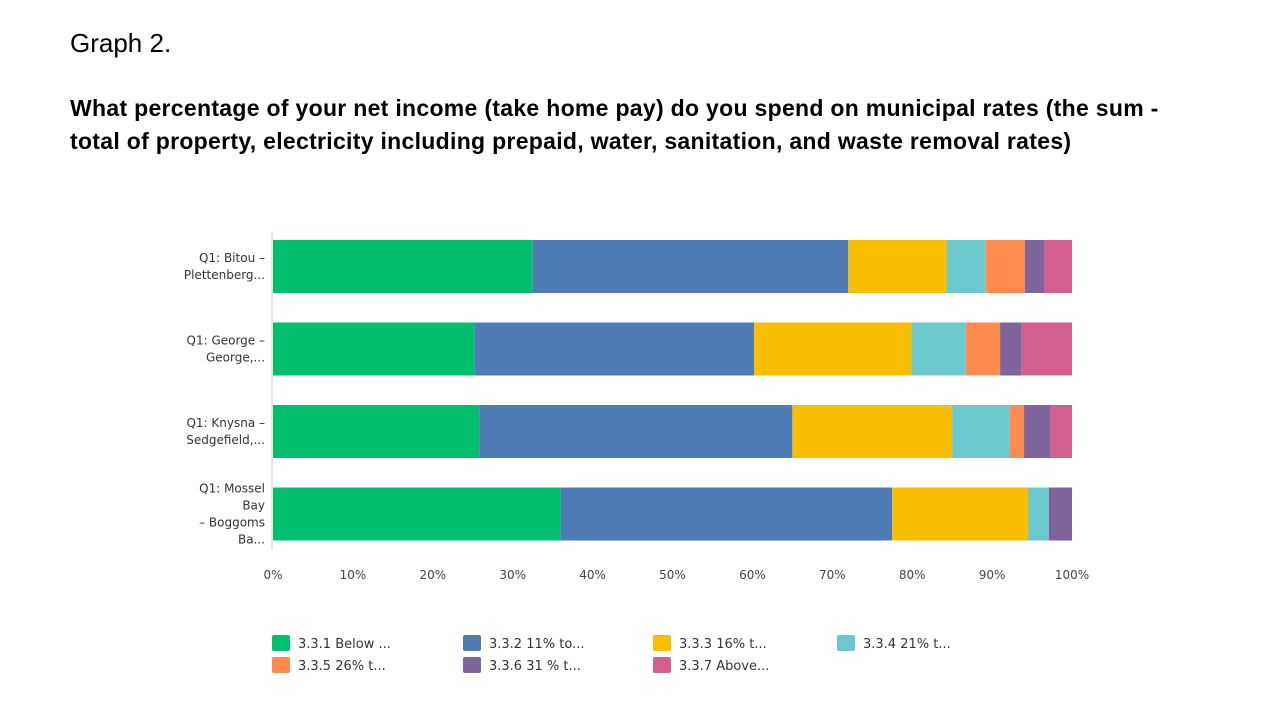  I want to click on x-tick-label: 100%, so click(1072, 575).